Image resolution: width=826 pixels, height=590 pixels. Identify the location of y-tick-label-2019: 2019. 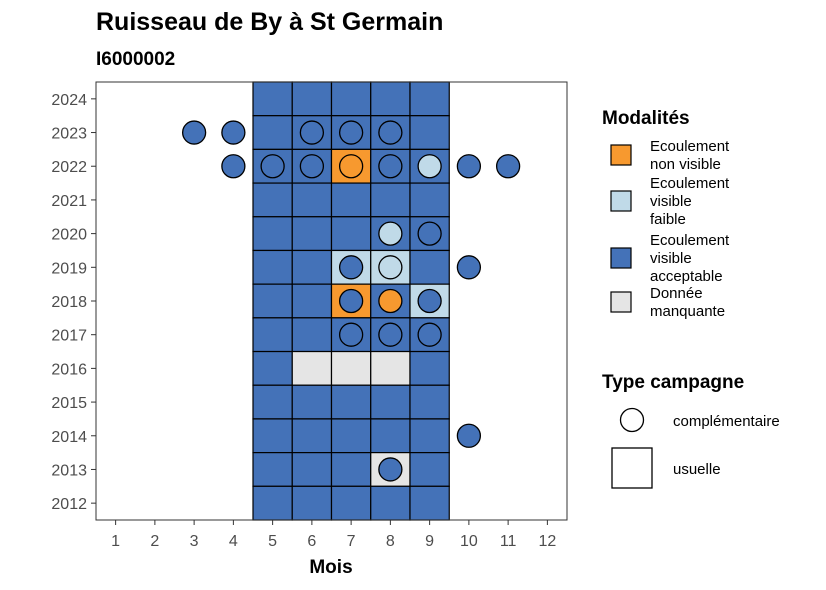
(69, 268).